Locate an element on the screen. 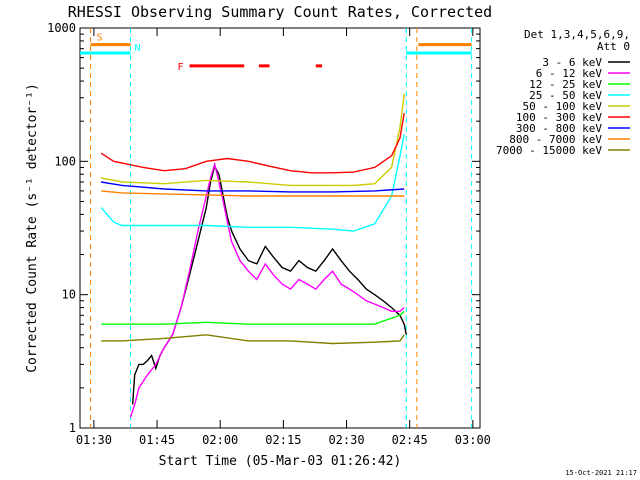 The width and height of the screenshot is (640, 480). x-axis-label: Start Time (05-Mar-03 01:26:42) is located at coordinates (280, 461).